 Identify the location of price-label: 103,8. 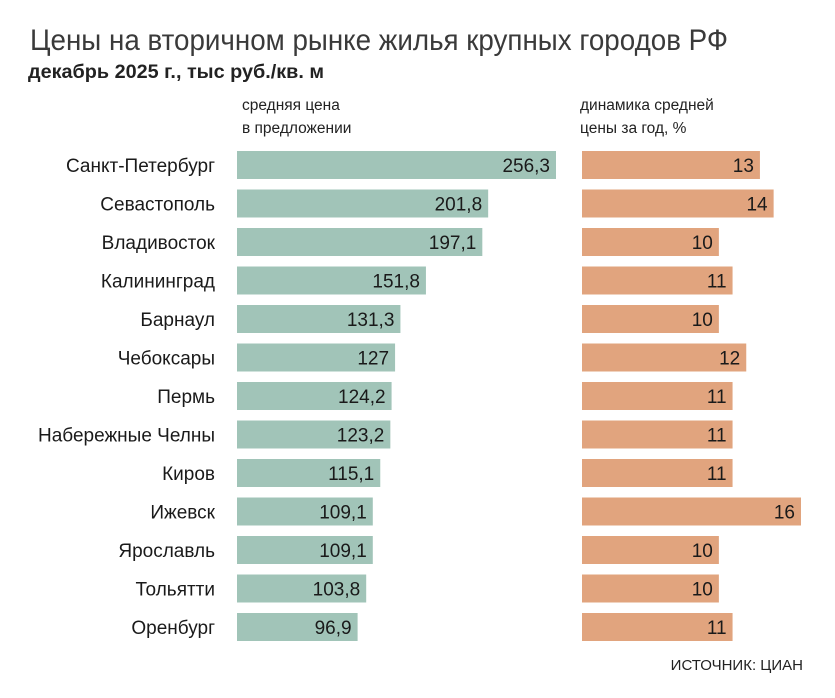
(337, 590).